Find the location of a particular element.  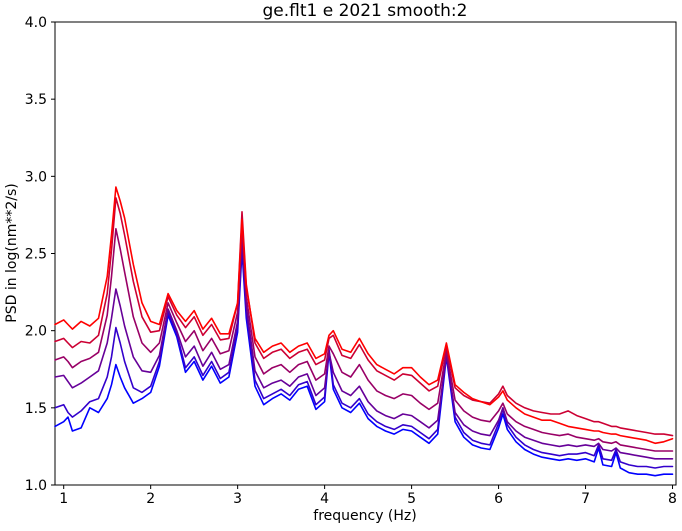

x-tick-label: 1 is located at coordinates (63, 499).